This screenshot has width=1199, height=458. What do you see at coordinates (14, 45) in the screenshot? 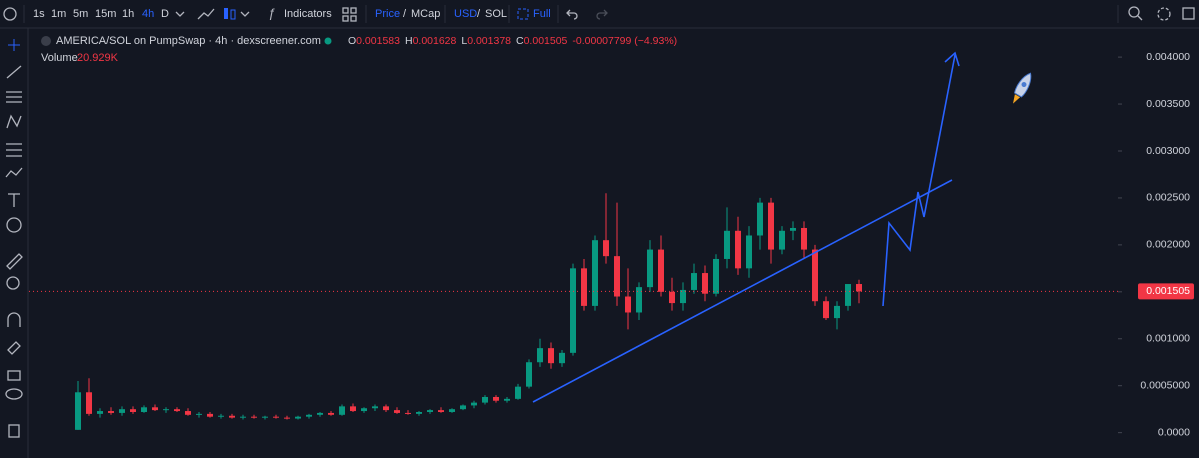
I see `crosshair-tool` at bounding box center [14, 45].